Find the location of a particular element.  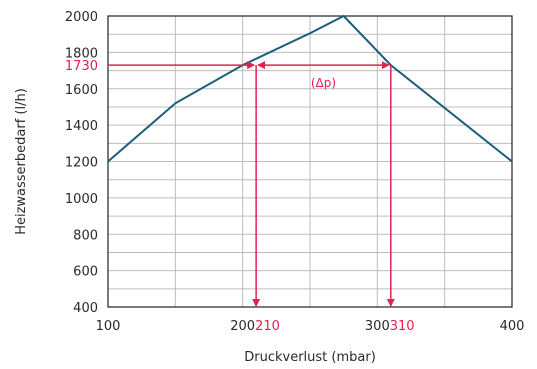

x-tick-labels: 100 200 300 400 is located at coordinates (310, 326).